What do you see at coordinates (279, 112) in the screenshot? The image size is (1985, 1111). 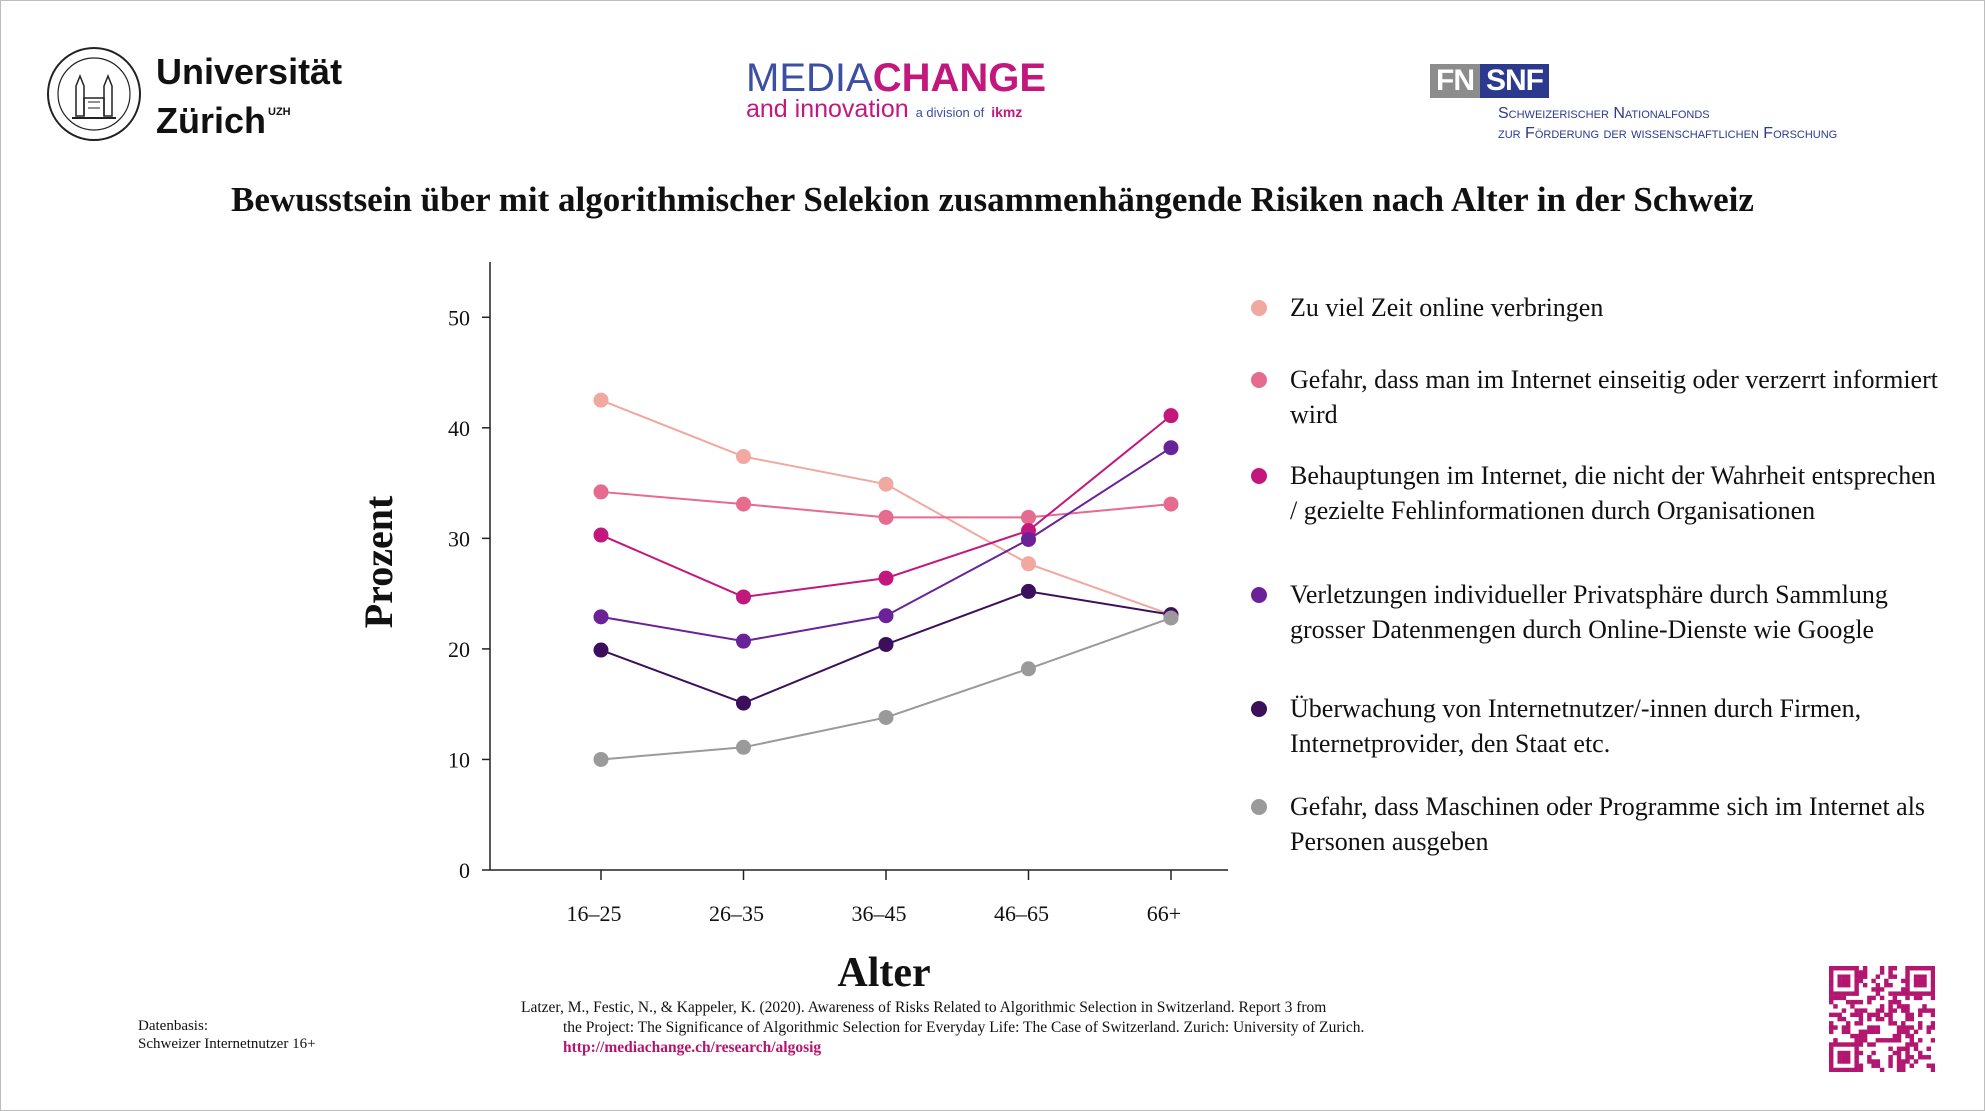 I see `uzh-sup: UZH` at bounding box center [279, 112].